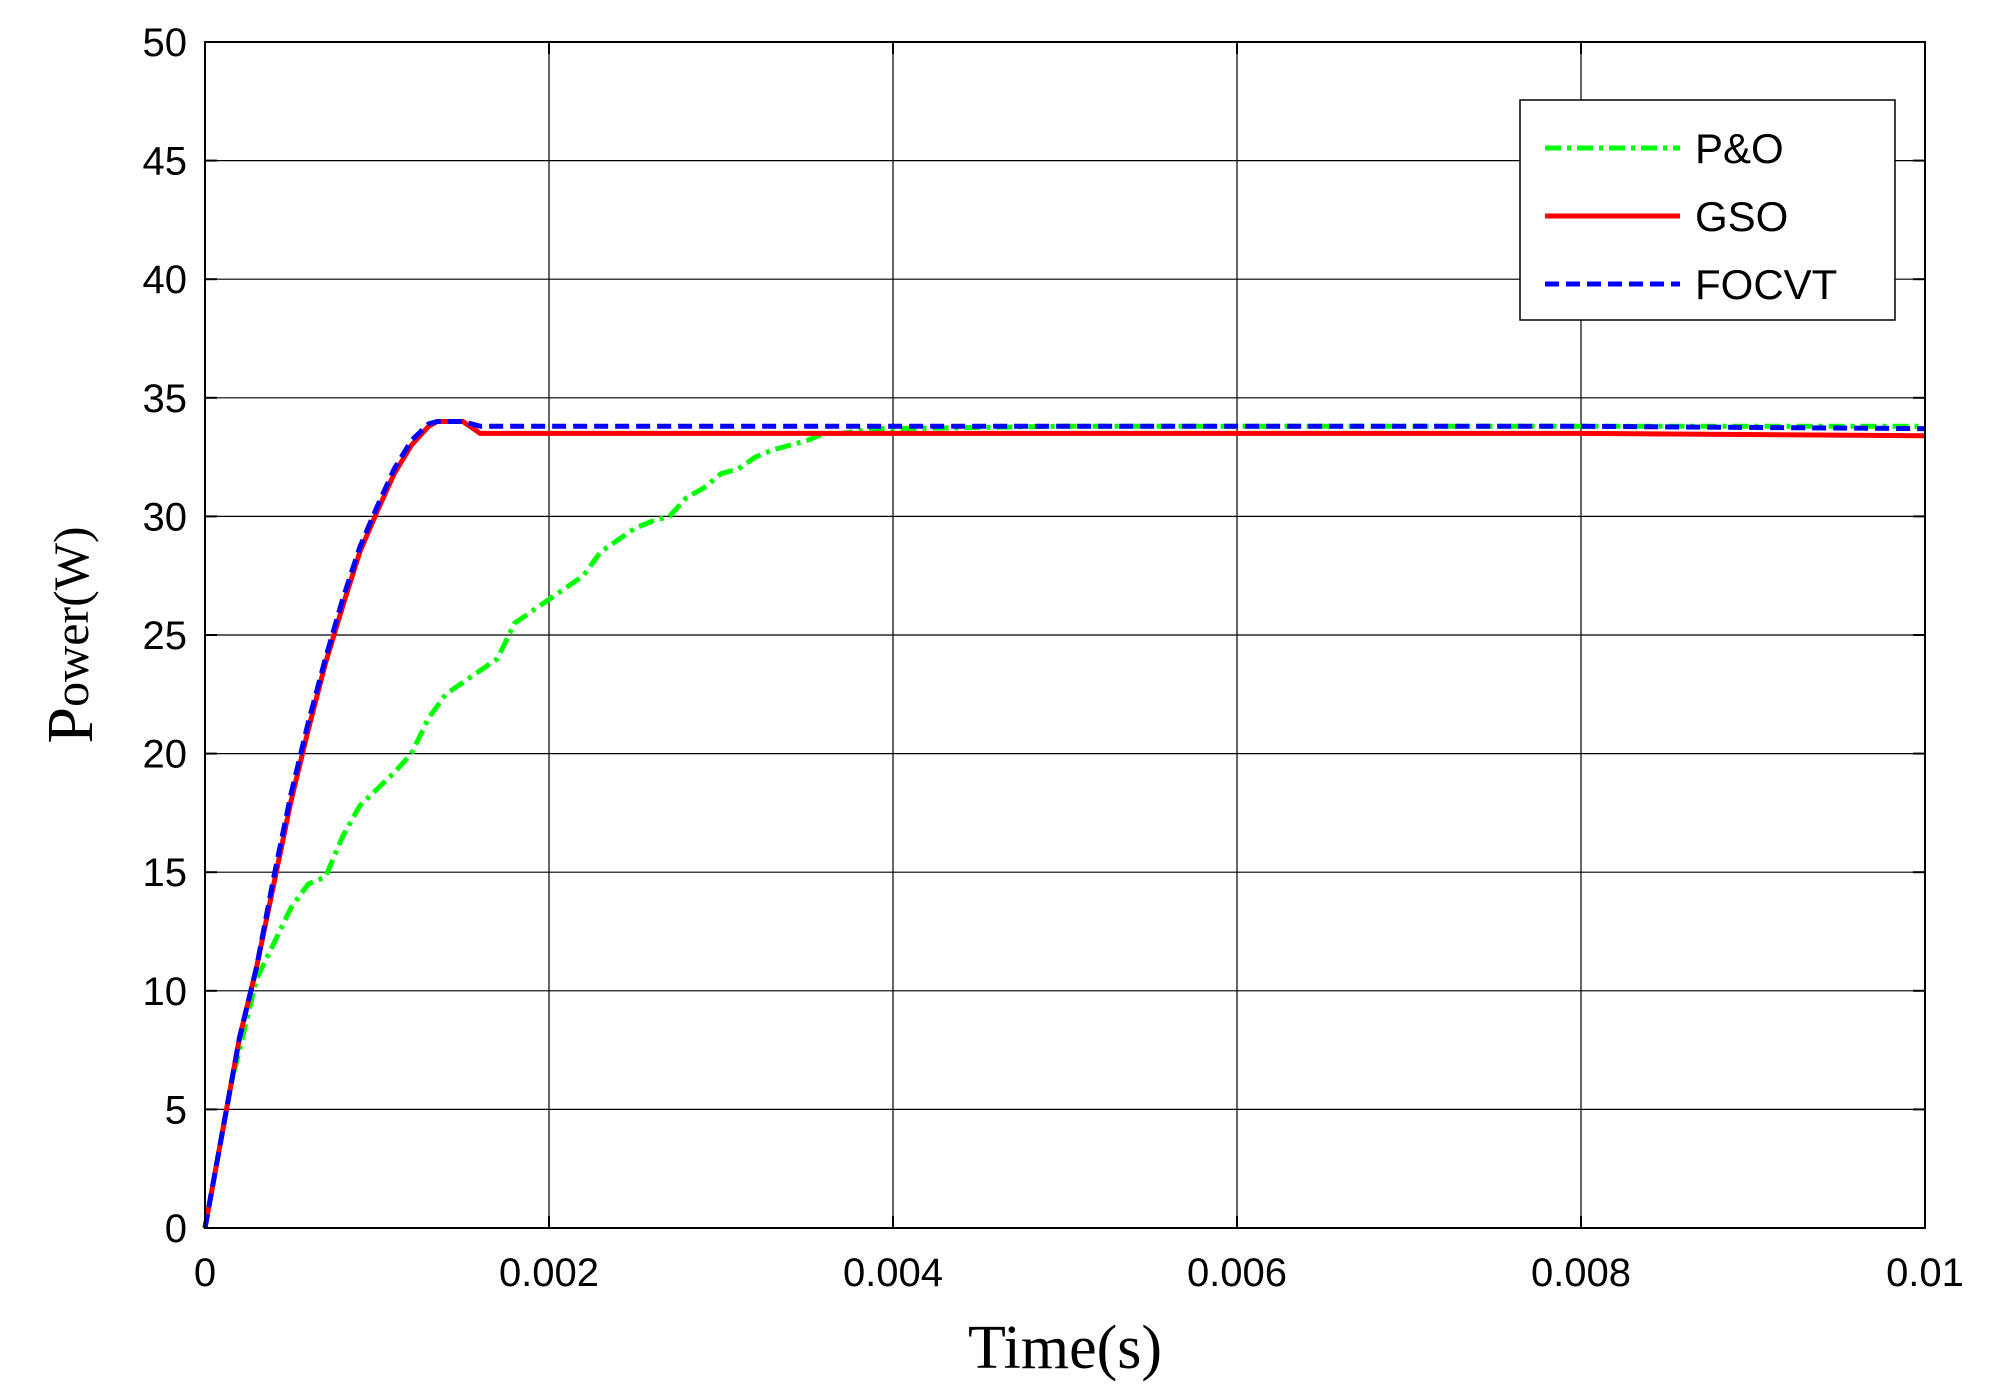 This screenshot has width=1995, height=1397. I want to click on legend-label-focvt: FOCVT, so click(1766, 284).